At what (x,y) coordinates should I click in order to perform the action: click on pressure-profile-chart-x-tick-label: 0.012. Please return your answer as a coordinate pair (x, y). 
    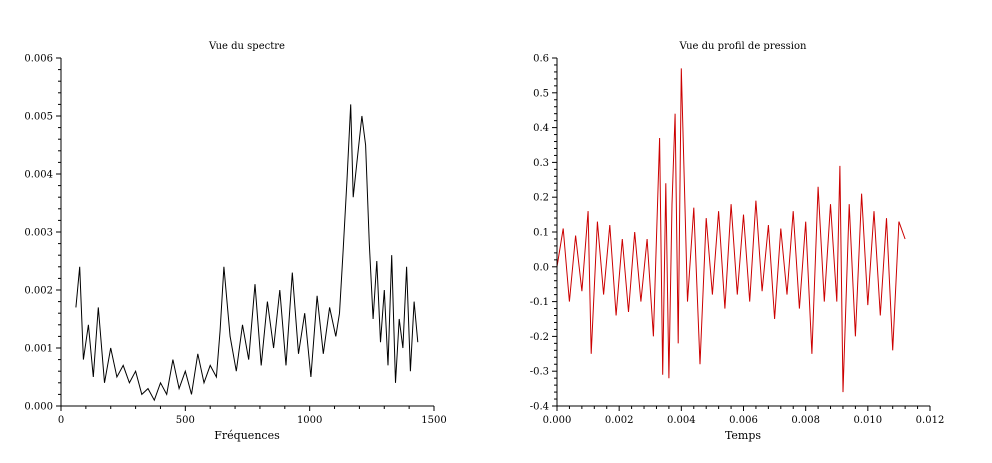
    Looking at the image, I should click on (930, 420).